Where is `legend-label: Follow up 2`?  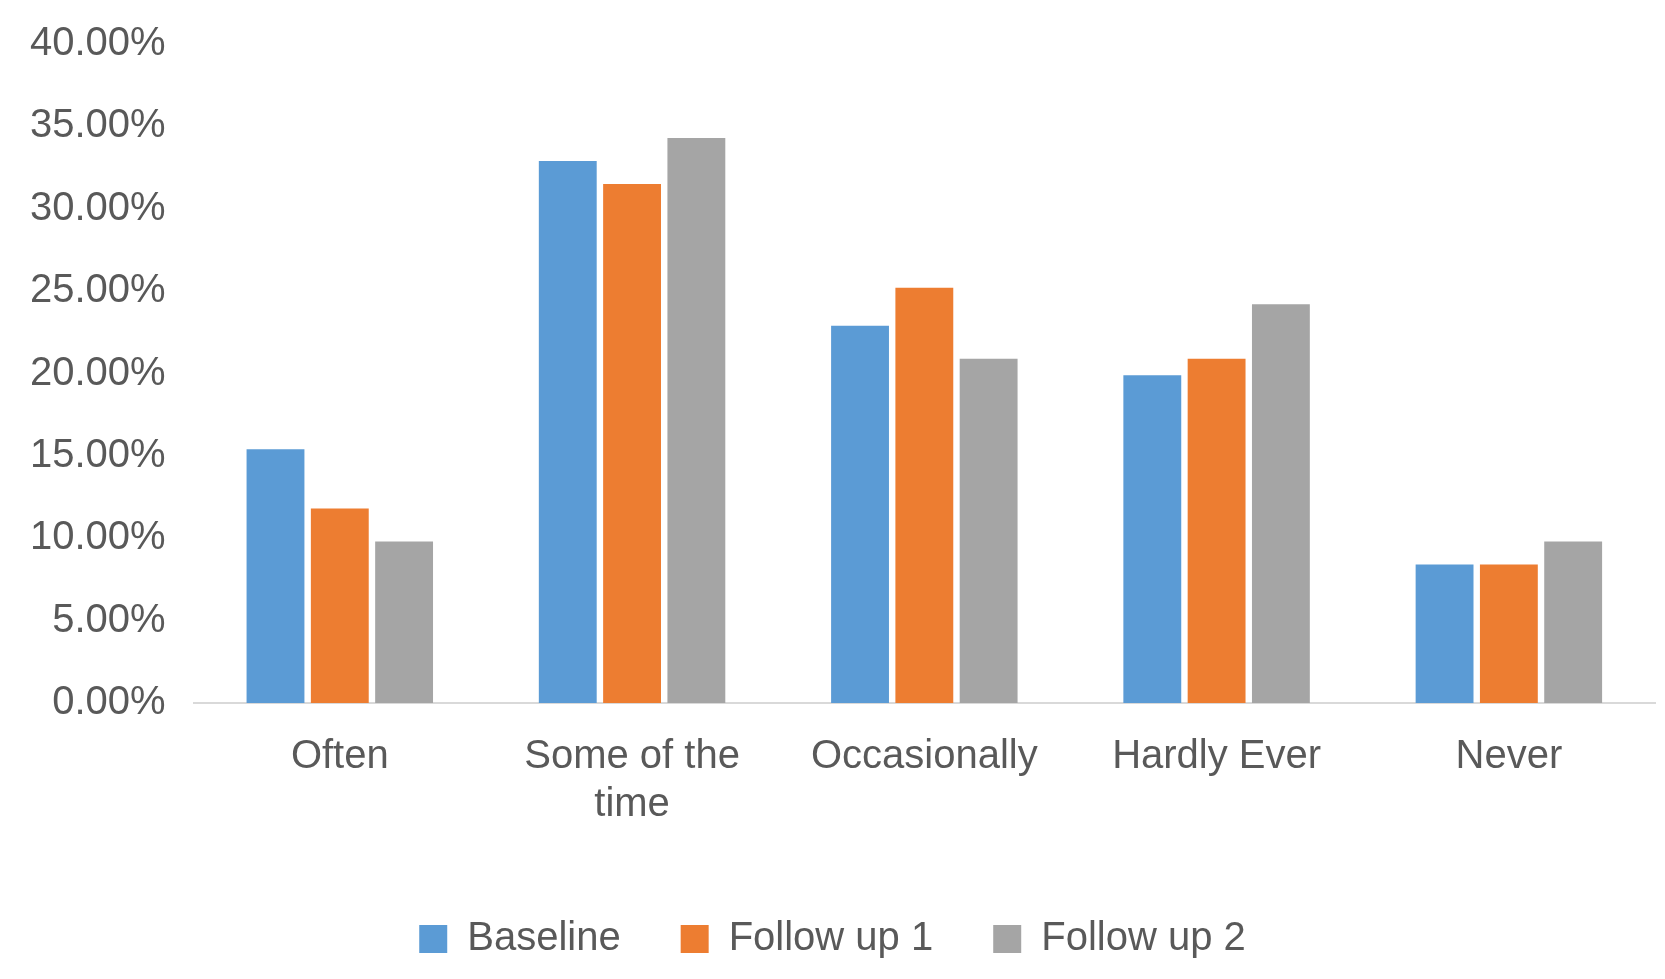
legend-label: Follow up 2 is located at coordinates (1143, 936).